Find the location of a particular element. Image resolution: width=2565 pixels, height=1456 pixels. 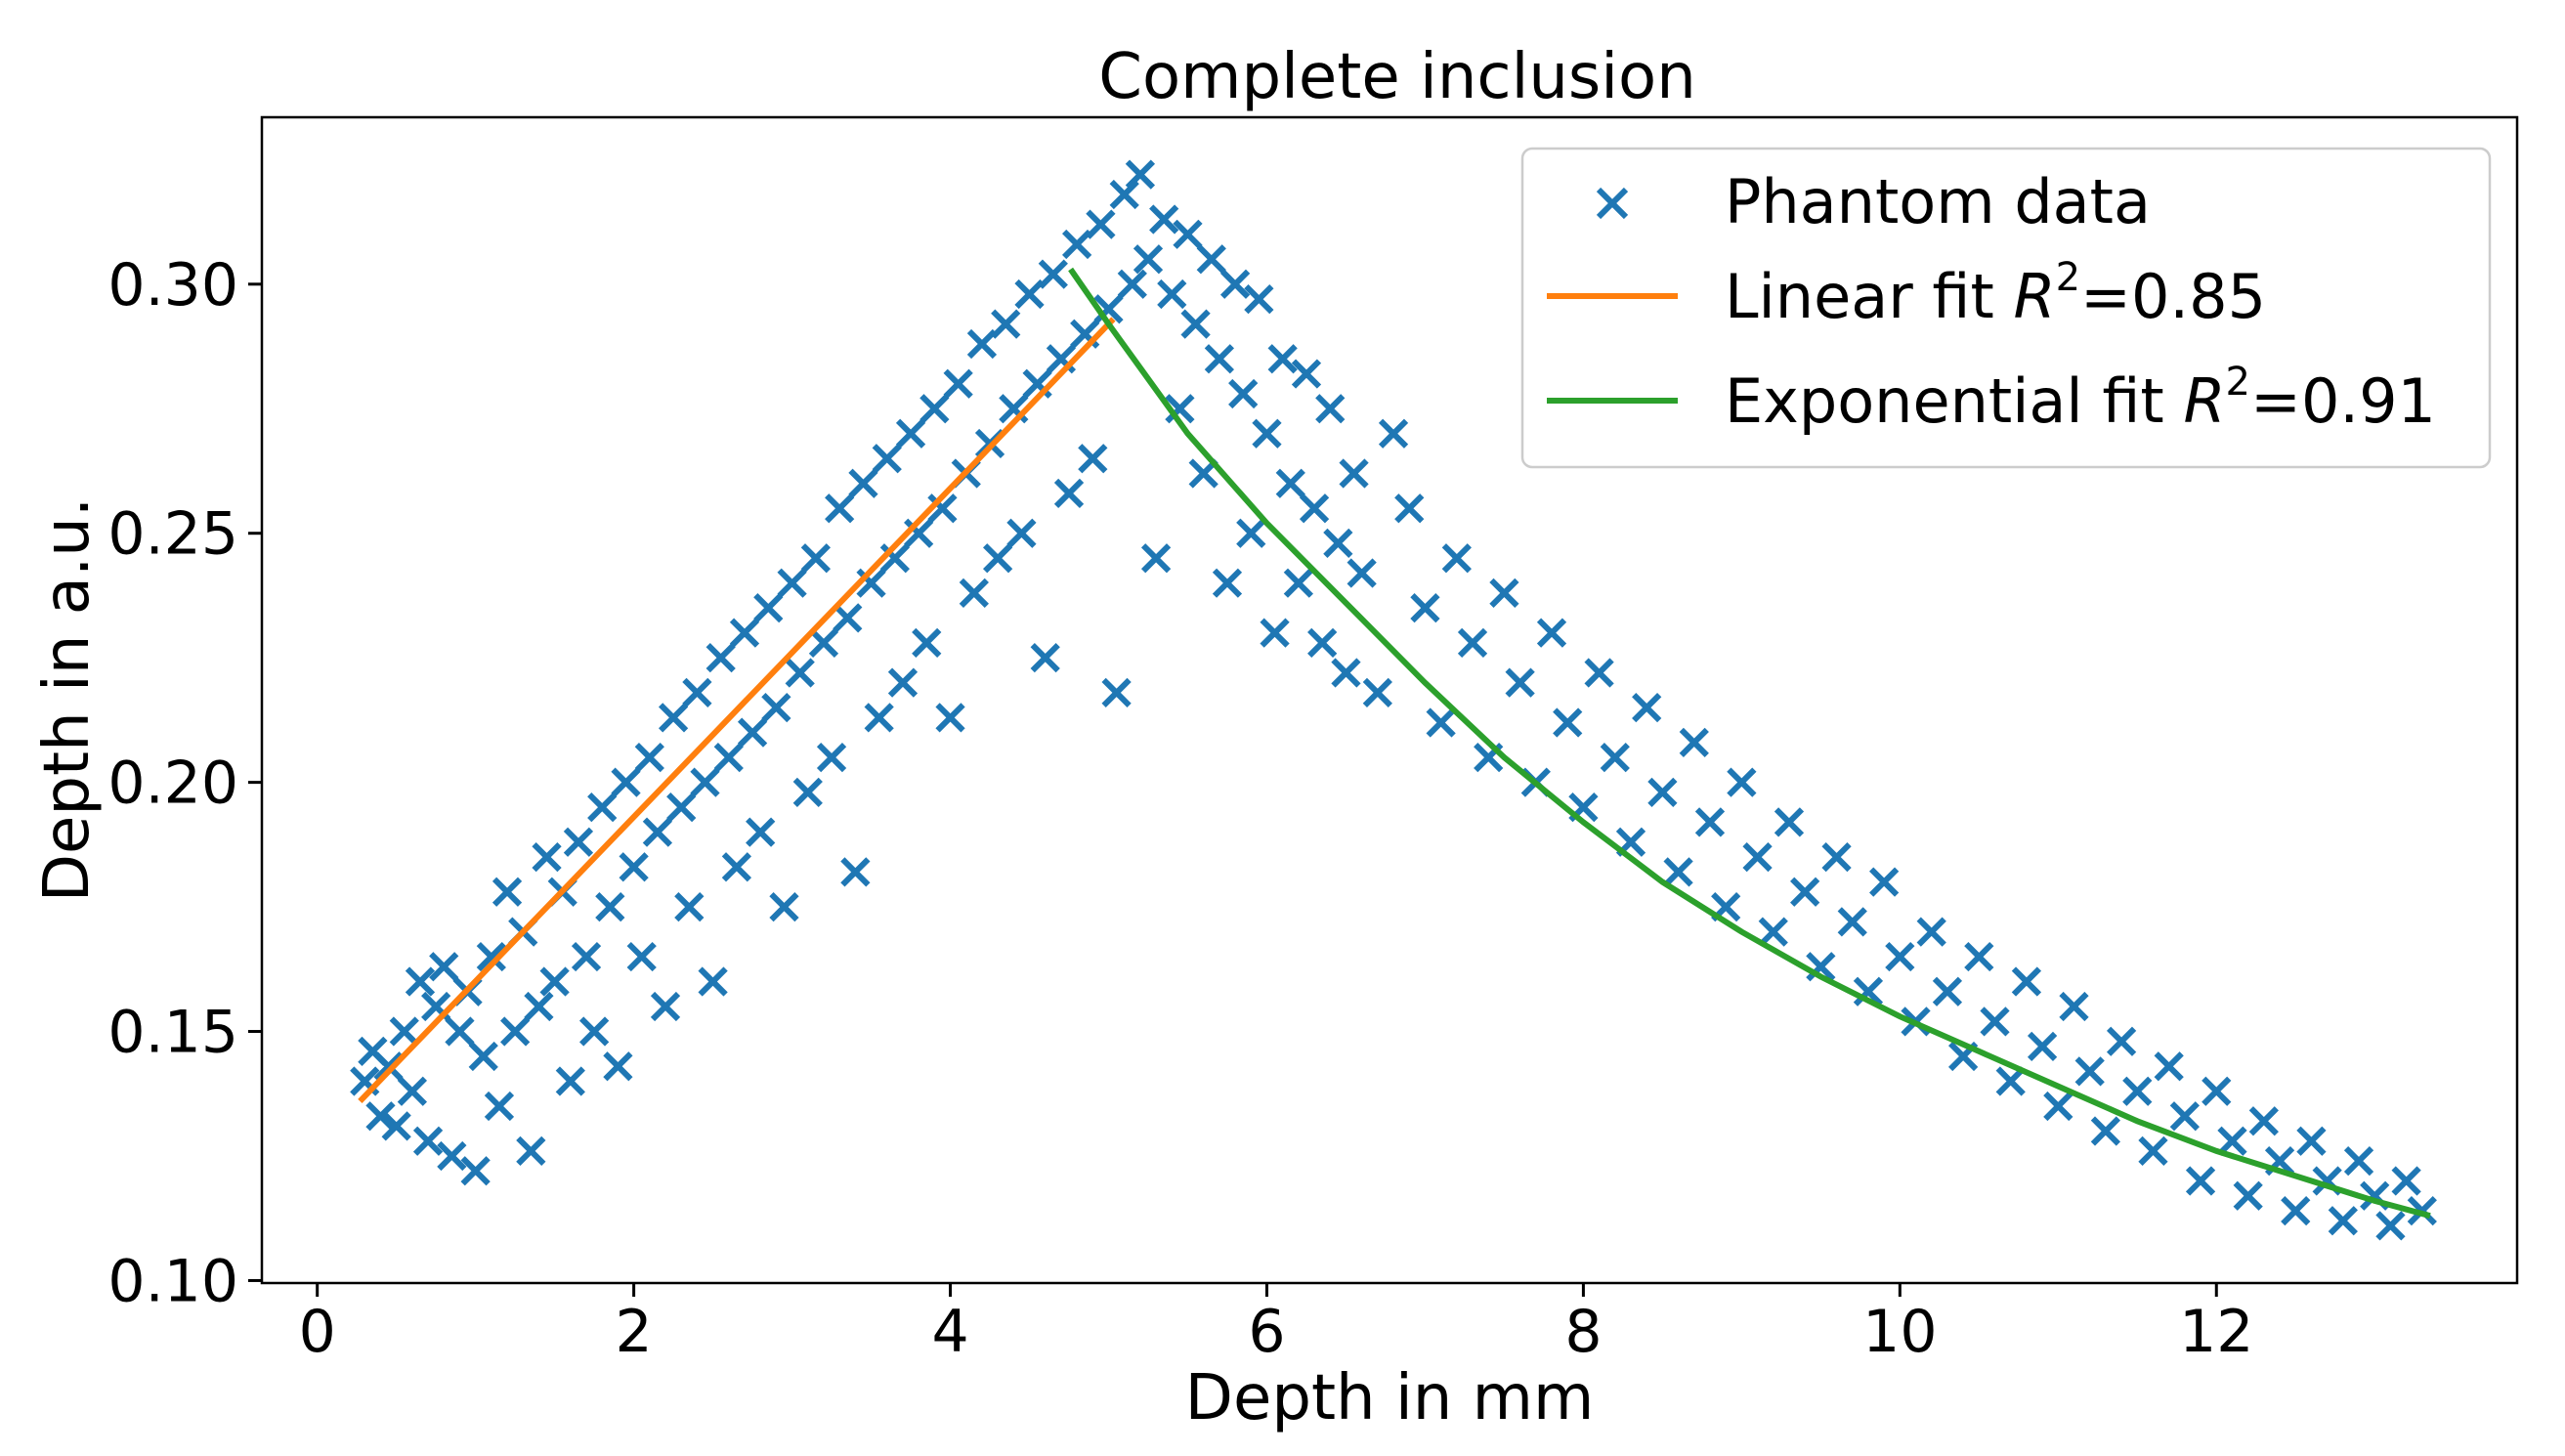

x-tick-label: 0 is located at coordinates (317, 1332).